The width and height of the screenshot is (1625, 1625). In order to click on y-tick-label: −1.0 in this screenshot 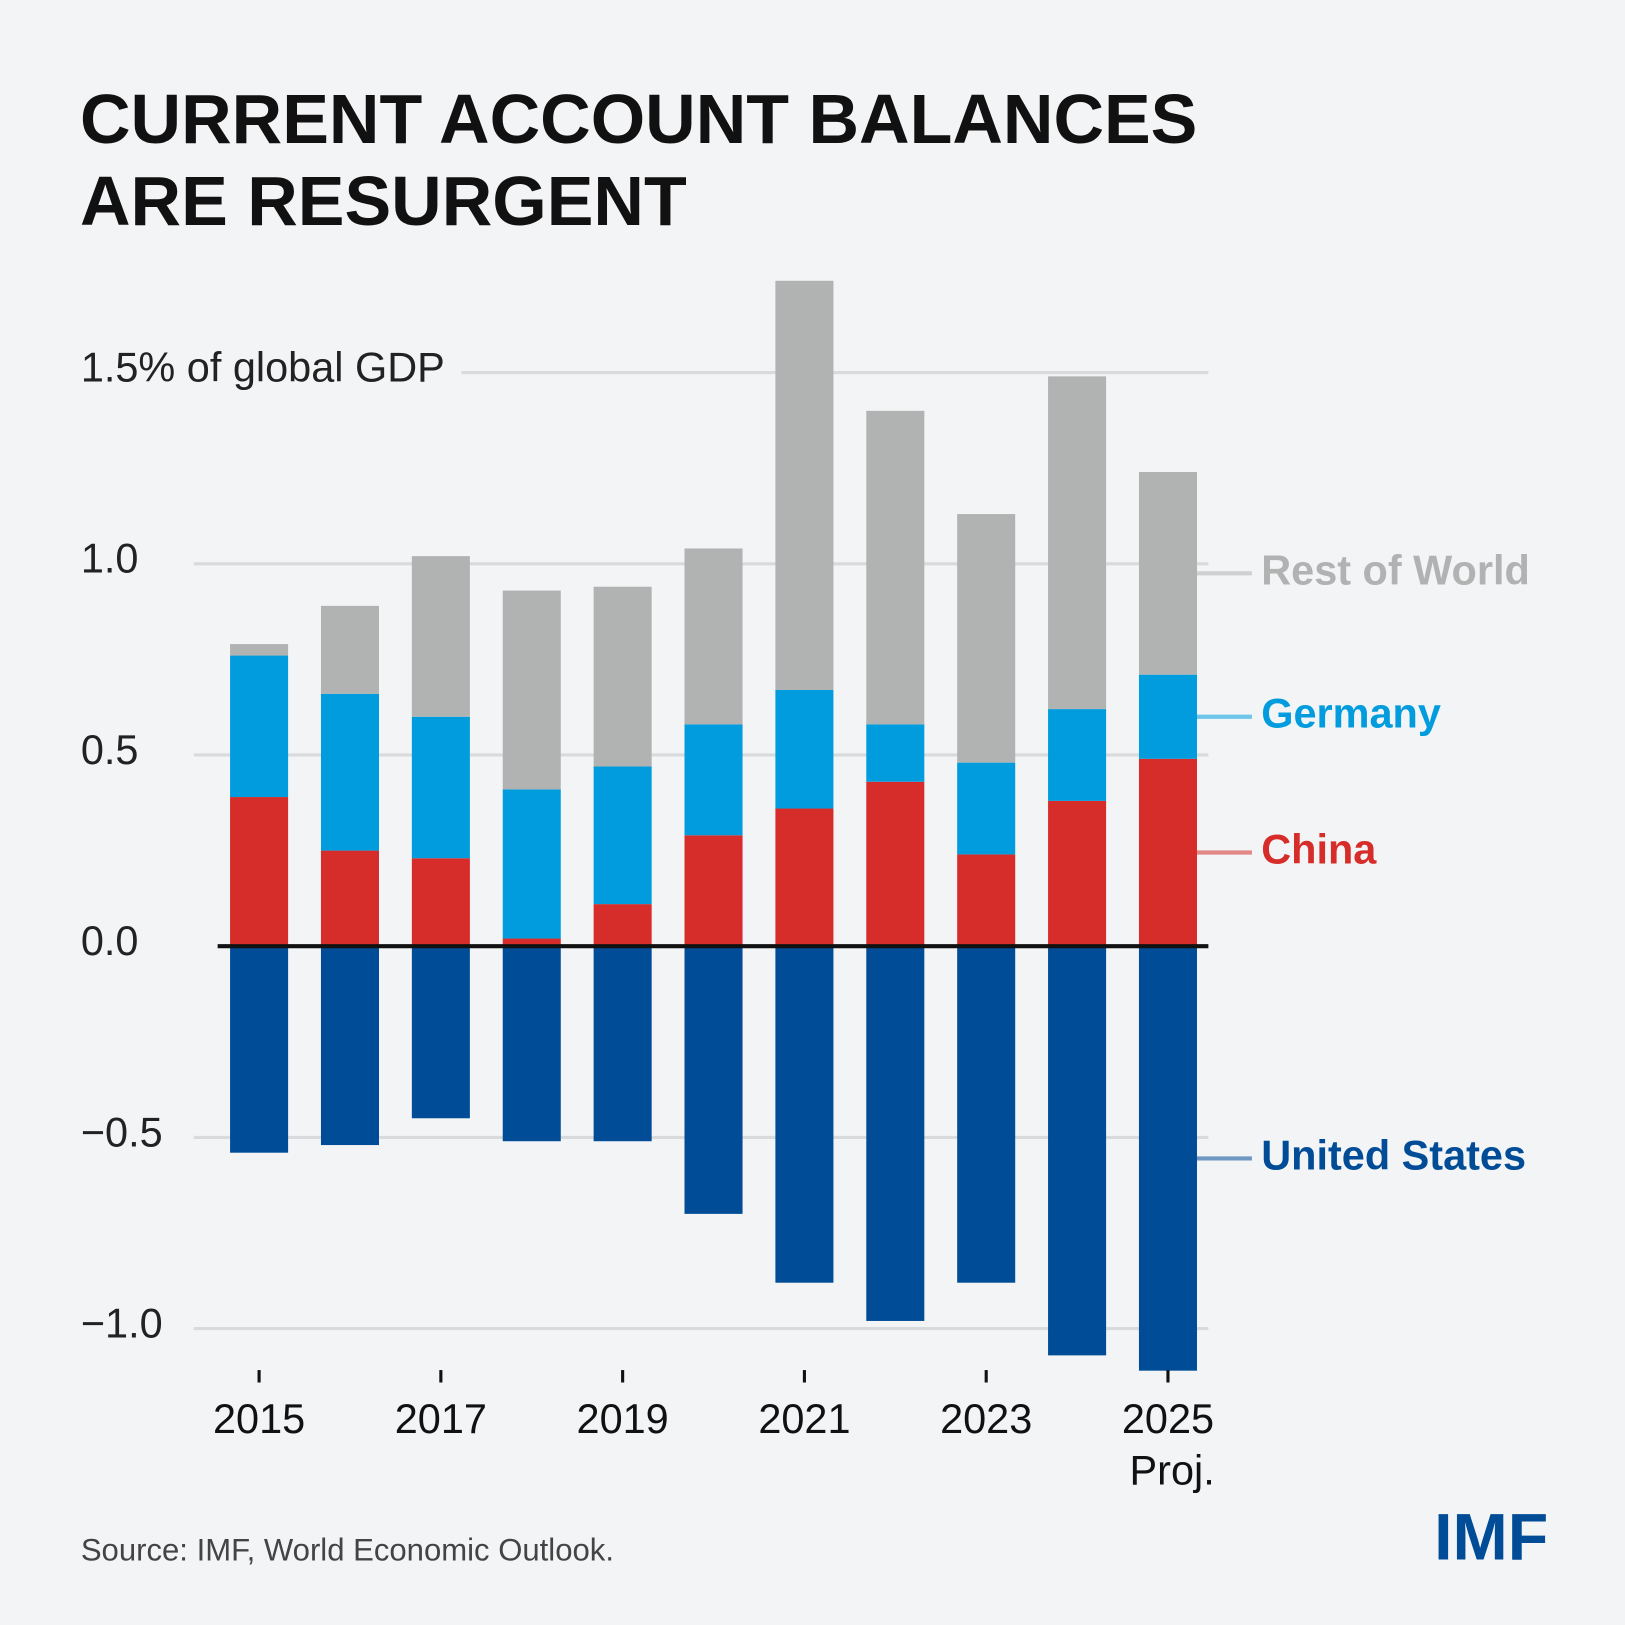, I will do `click(122, 1322)`.